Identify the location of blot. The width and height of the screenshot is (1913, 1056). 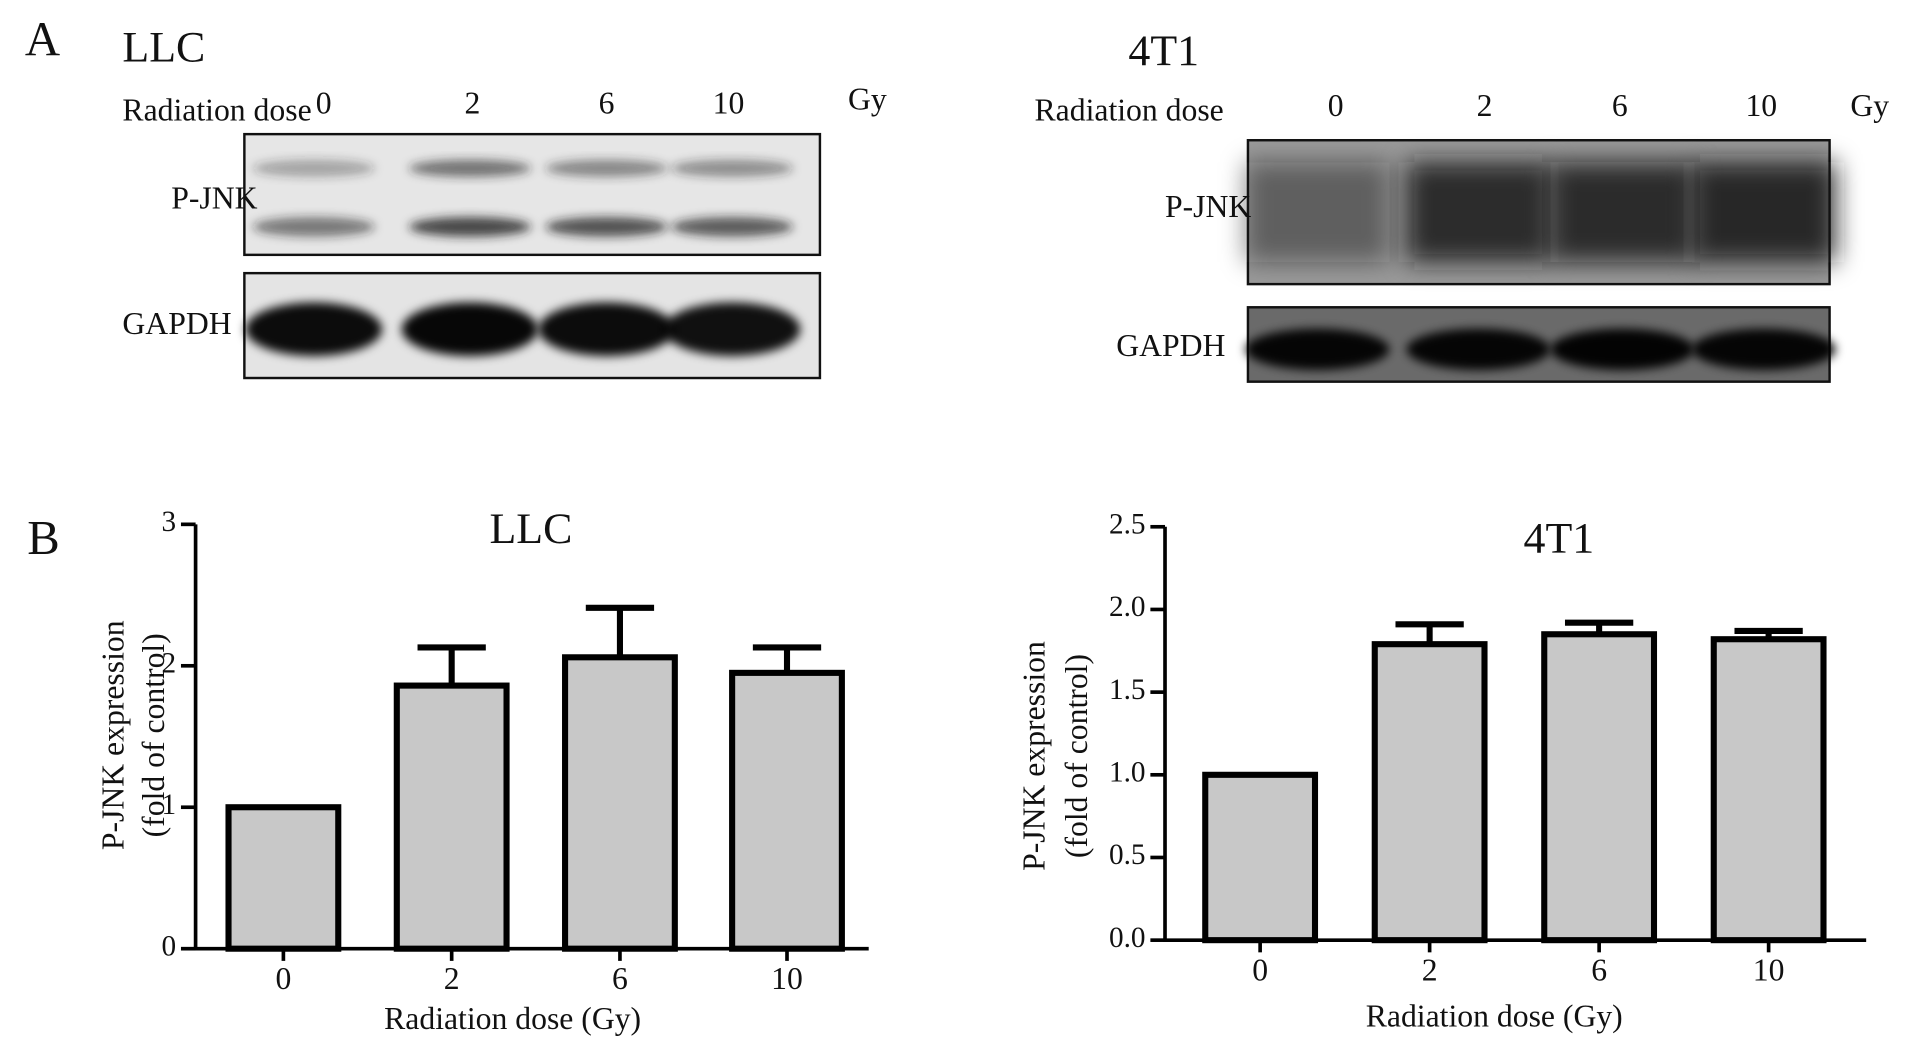
(532, 194).